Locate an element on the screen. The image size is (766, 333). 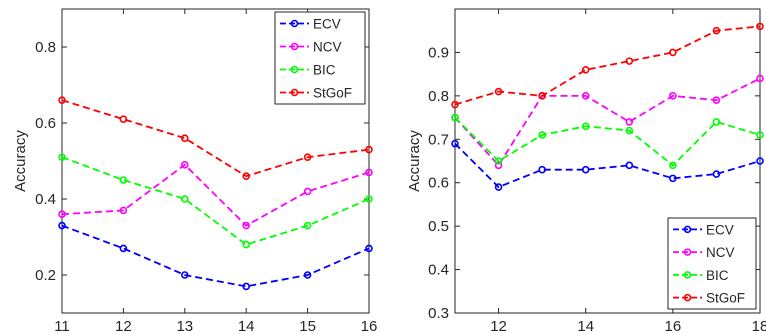
chart-1-ytick-label: 0.6 is located at coordinates (438, 183).